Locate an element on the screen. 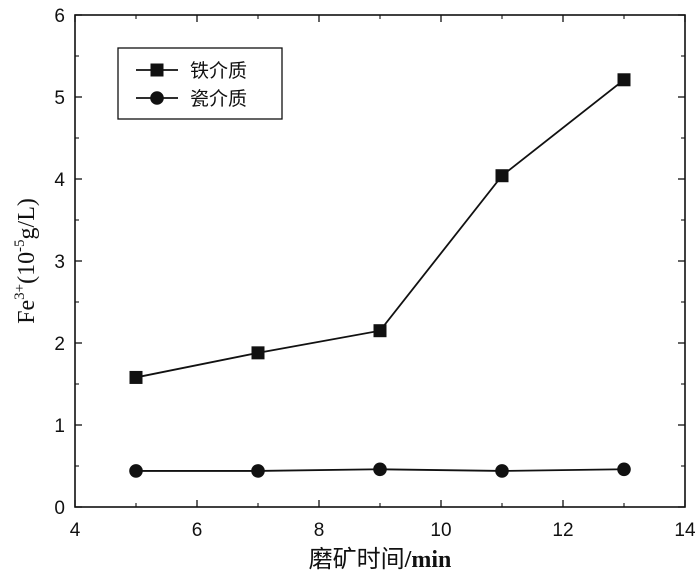  x-tick-label: 6 is located at coordinates (197, 530).